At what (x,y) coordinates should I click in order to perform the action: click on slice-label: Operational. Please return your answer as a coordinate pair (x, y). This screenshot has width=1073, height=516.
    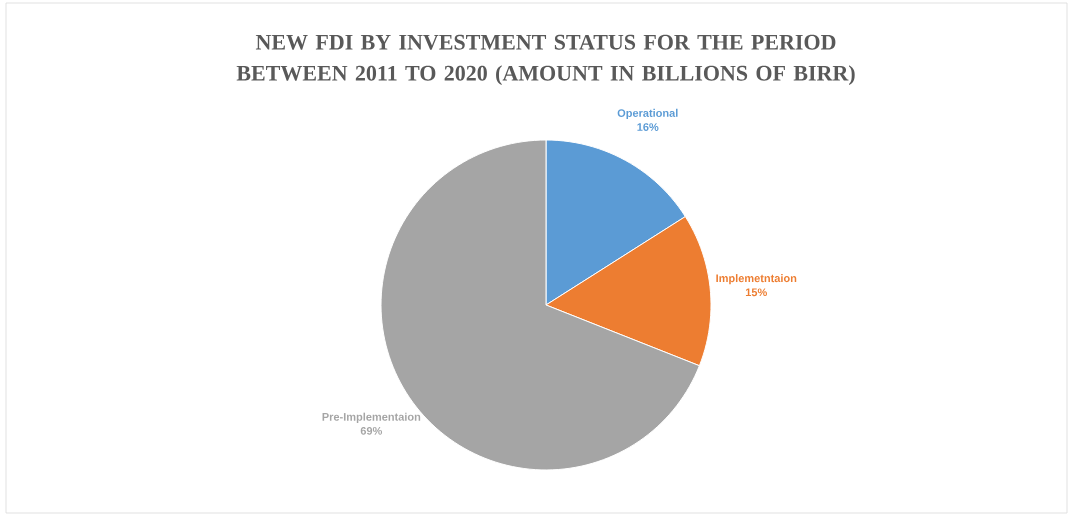
    Looking at the image, I should click on (647, 114).